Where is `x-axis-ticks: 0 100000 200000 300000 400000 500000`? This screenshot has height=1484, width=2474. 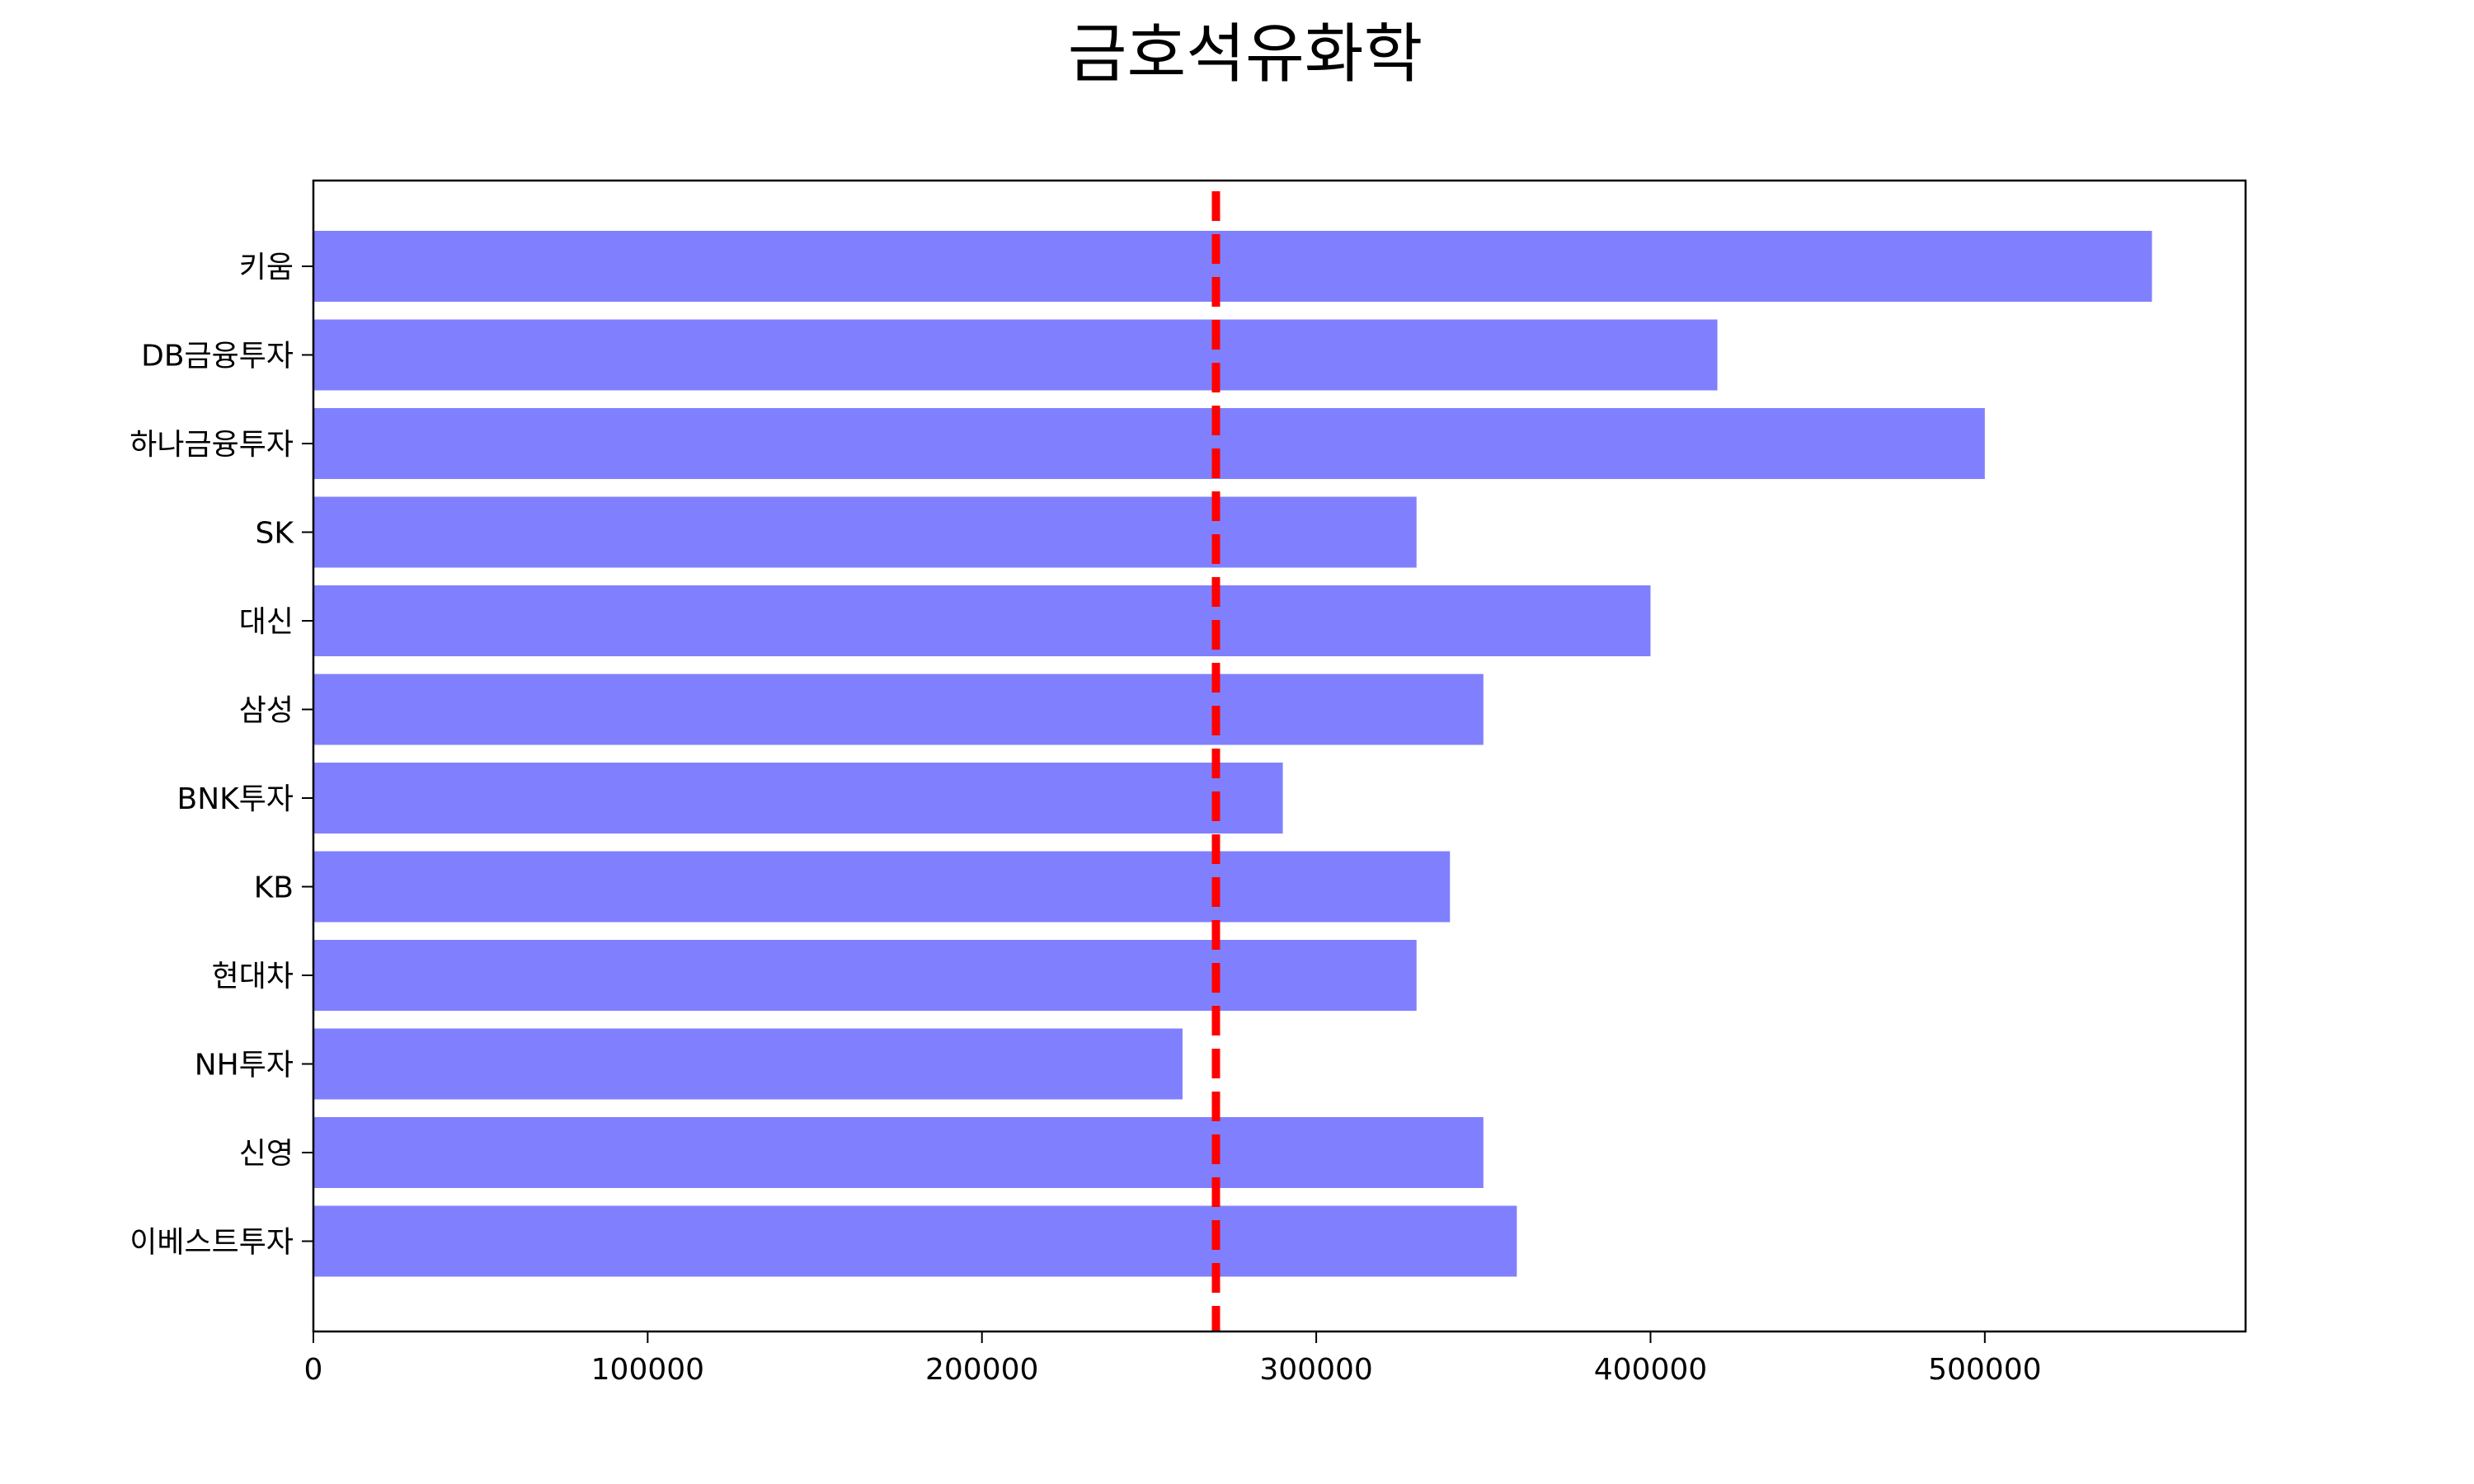 x-axis-ticks: 0 100000 200000 300000 400000 500000 is located at coordinates (1173, 1359).